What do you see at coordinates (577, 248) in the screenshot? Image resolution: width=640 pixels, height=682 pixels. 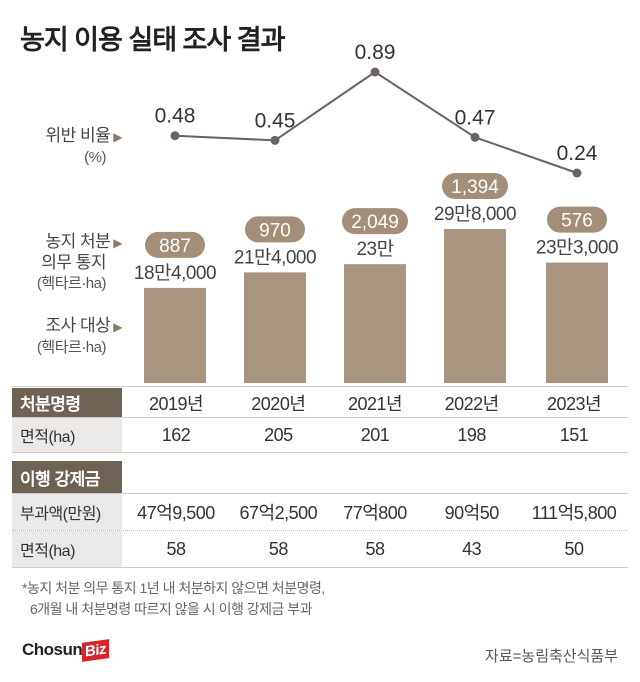 I see `bar-label: 23만3,000` at bounding box center [577, 248].